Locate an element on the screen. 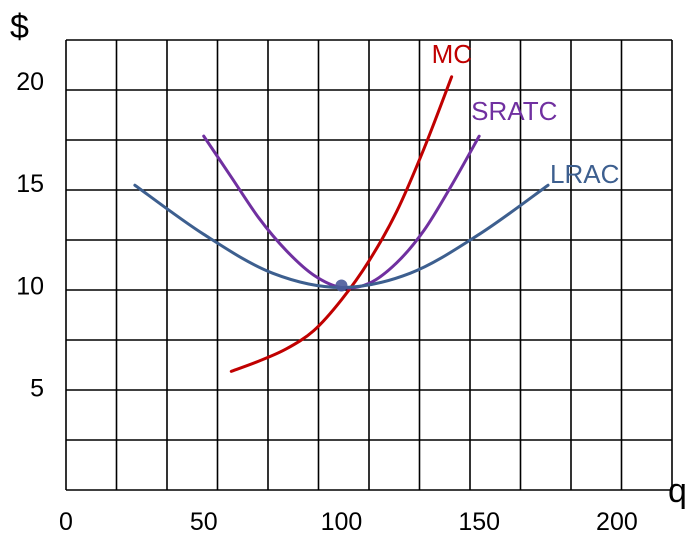 This screenshot has height=542, width=696. series-line-sratc is located at coordinates (341, 212).